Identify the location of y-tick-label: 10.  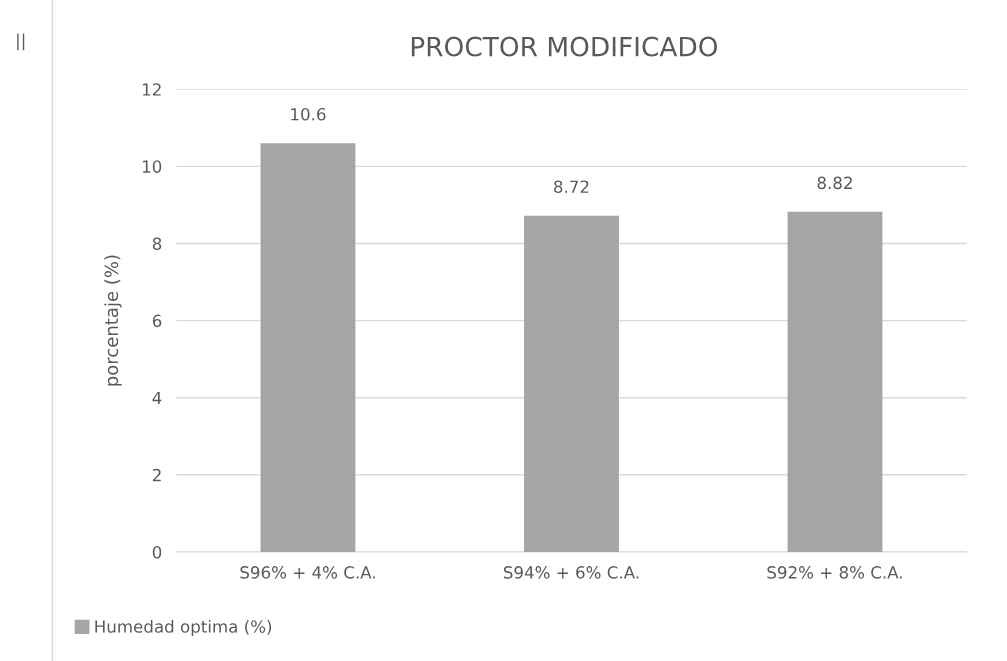
(152, 166).